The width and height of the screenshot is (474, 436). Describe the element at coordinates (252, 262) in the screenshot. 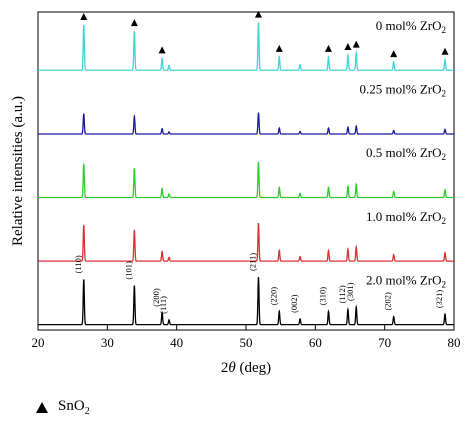

I see `hkl-label-4: (211)` at that location.